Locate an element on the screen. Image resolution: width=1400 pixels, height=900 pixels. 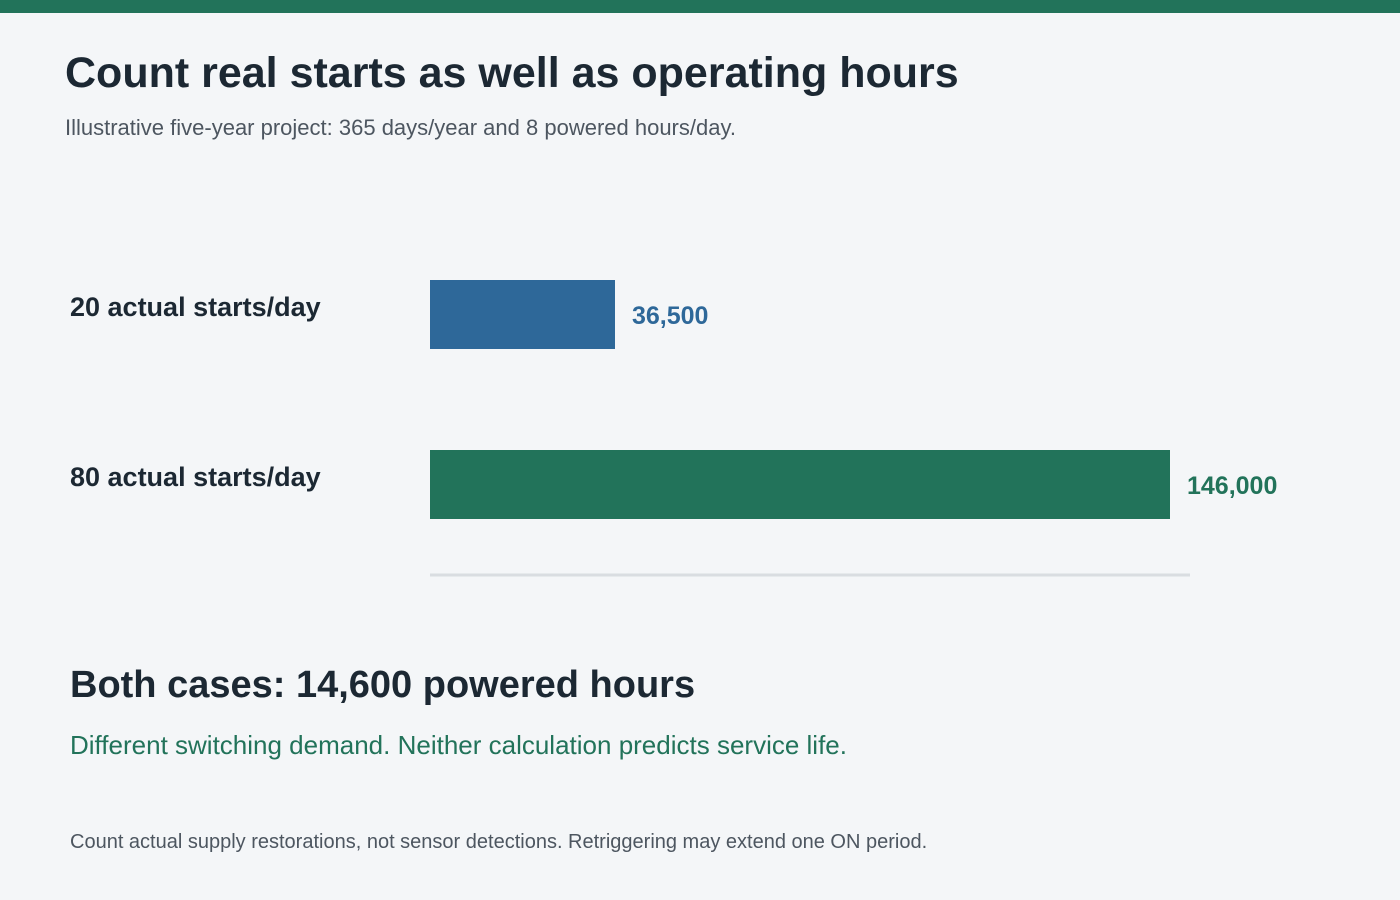
top-accent-bar is located at coordinates (700, 6).